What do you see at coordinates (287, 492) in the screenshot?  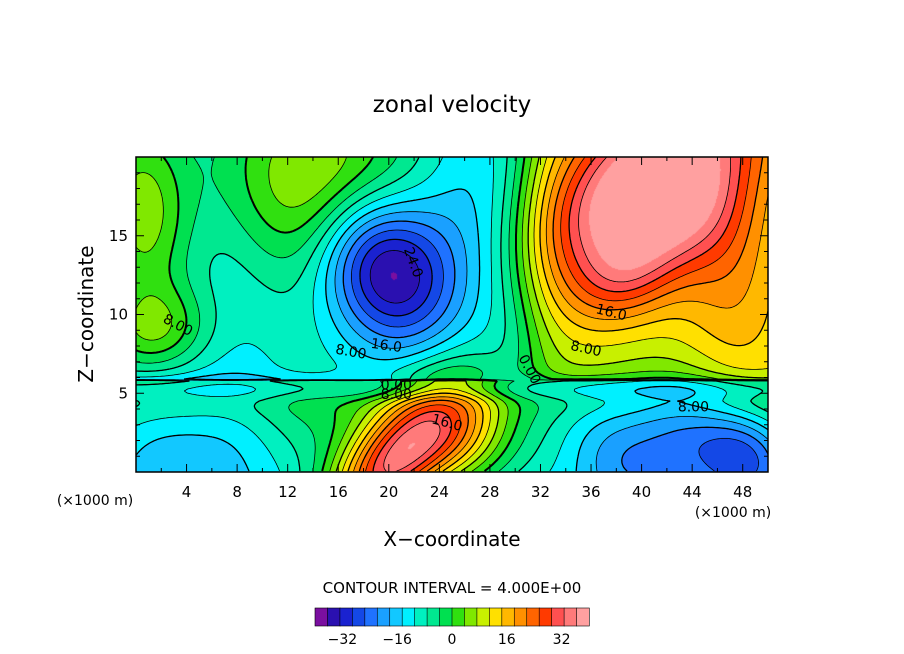 I see `x-tick-label: 12` at bounding box center [287, 492].